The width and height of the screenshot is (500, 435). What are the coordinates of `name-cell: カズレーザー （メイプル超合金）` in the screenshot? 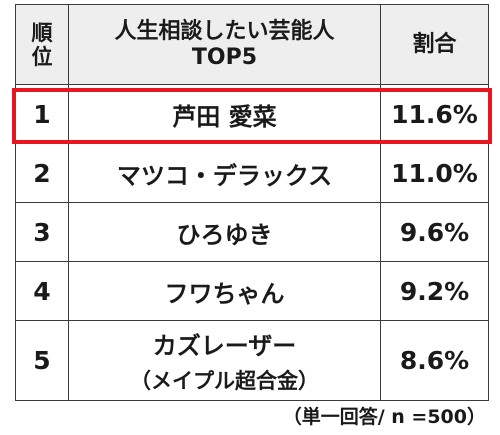 It's located at (224, 360).